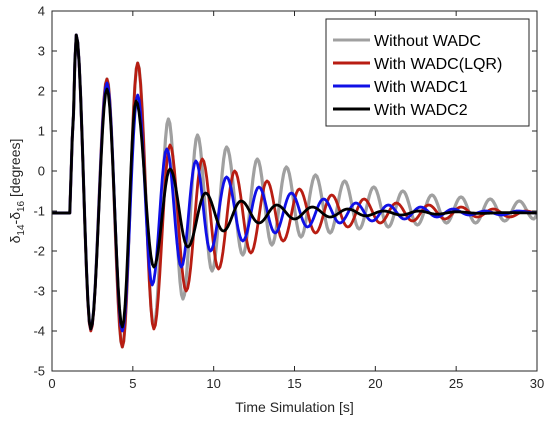  I want to click on x-tick-label-1: 5, so click(132, 383).